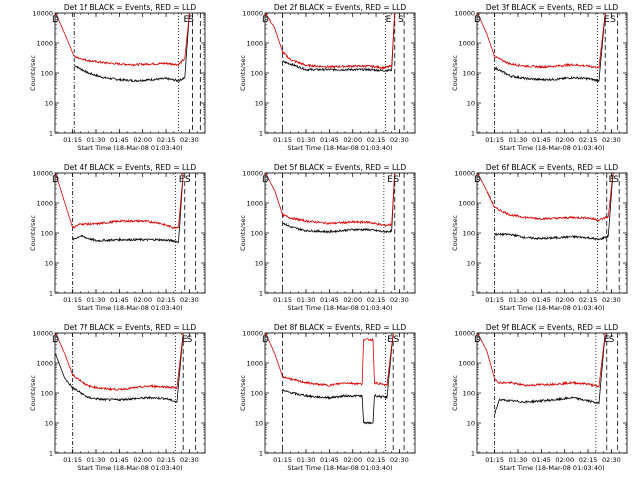  Describe the element at coordinates (552, 327) in the screenshot. I see `panel-title: Det 9f BLACK = Events, RED = LLD` at that location.